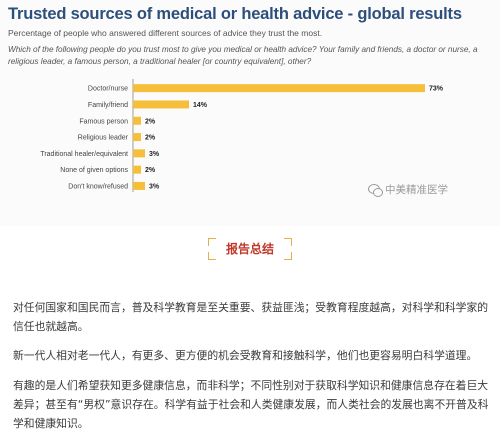 The image size is (500, 434). I want to click on section-title-text: 报告总结, so click(249, 249).